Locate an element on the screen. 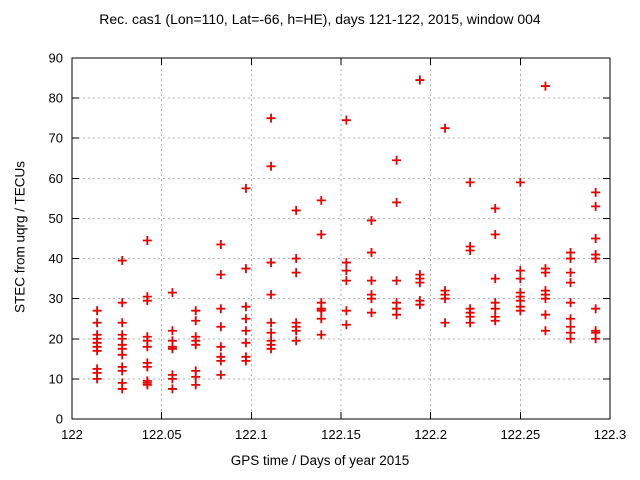 This screenshot has height=480, width=640. y-tick-label: 90 is located at coordinates (56, 58).